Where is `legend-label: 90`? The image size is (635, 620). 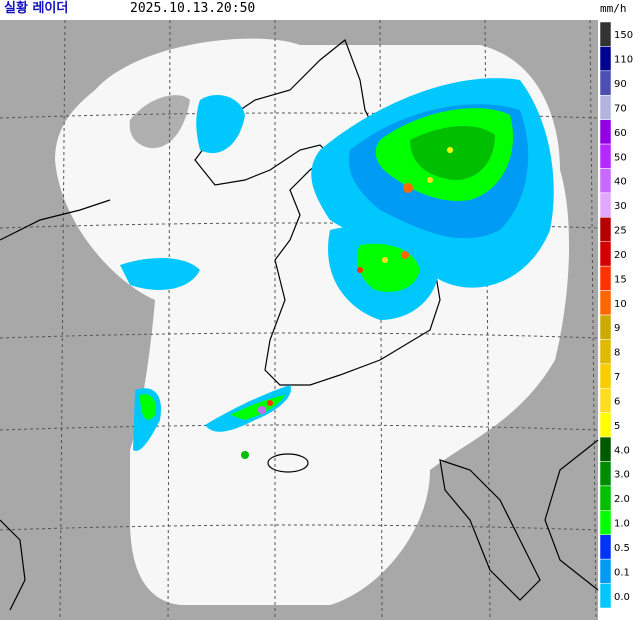 legend-label: 90 is located at coordinates (620, 84).